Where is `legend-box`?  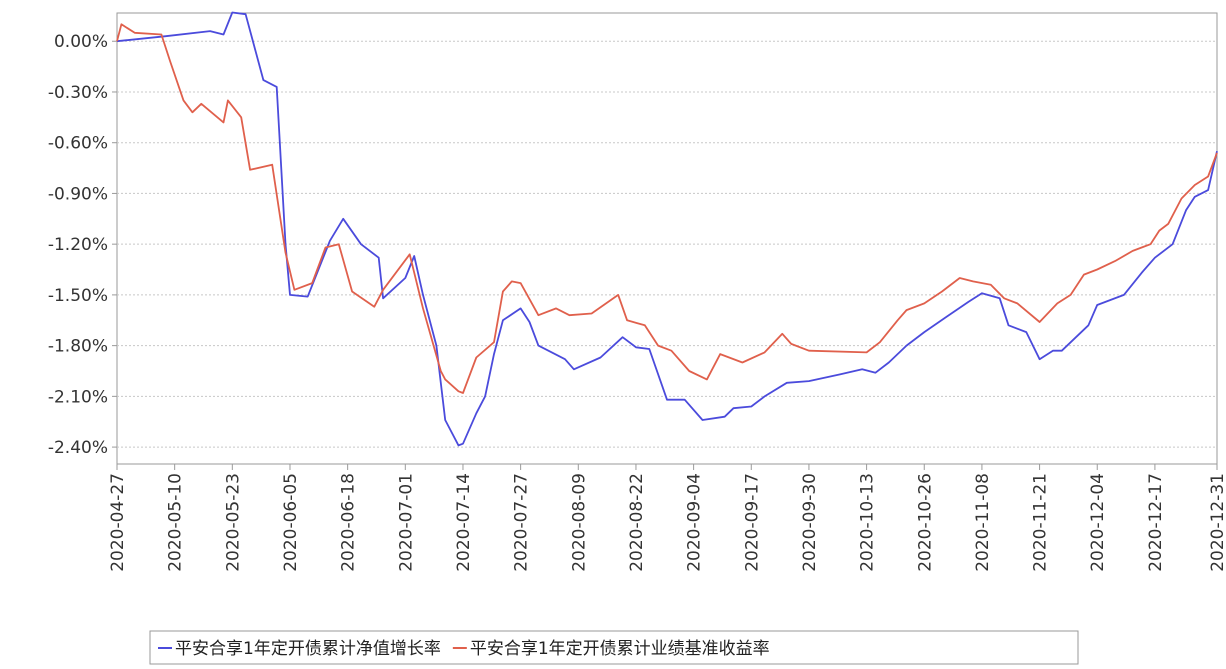
legend-box is located at coordinates (614, 647).